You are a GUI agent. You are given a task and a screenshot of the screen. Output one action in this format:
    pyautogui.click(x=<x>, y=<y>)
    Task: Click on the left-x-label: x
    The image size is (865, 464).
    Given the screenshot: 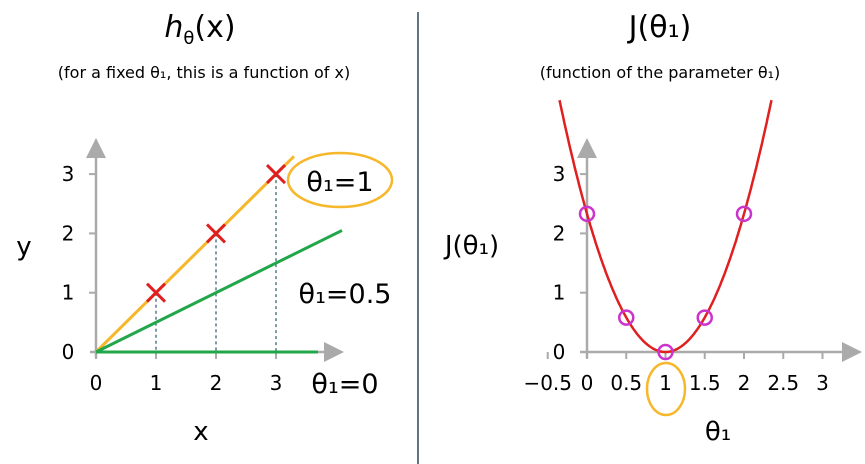 What is the action you would take?
    pyautogui.click(x=200, y=432)
    